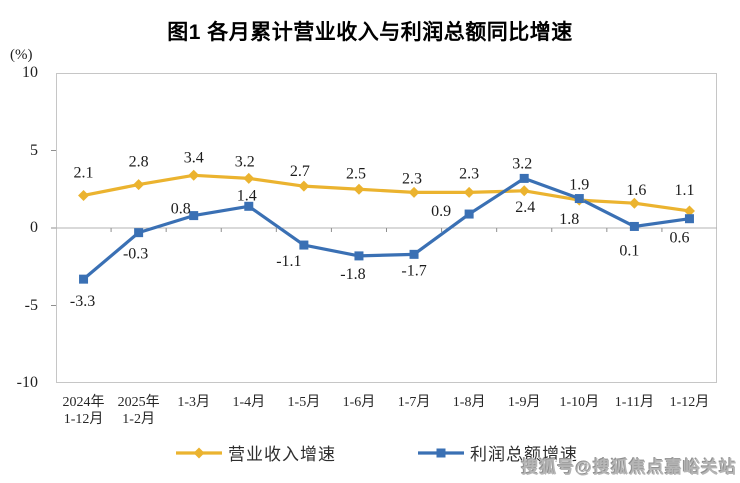  Describe the element at coordinates (288, 261) in the screenshot. I see `data-label: -1.1` at that location.